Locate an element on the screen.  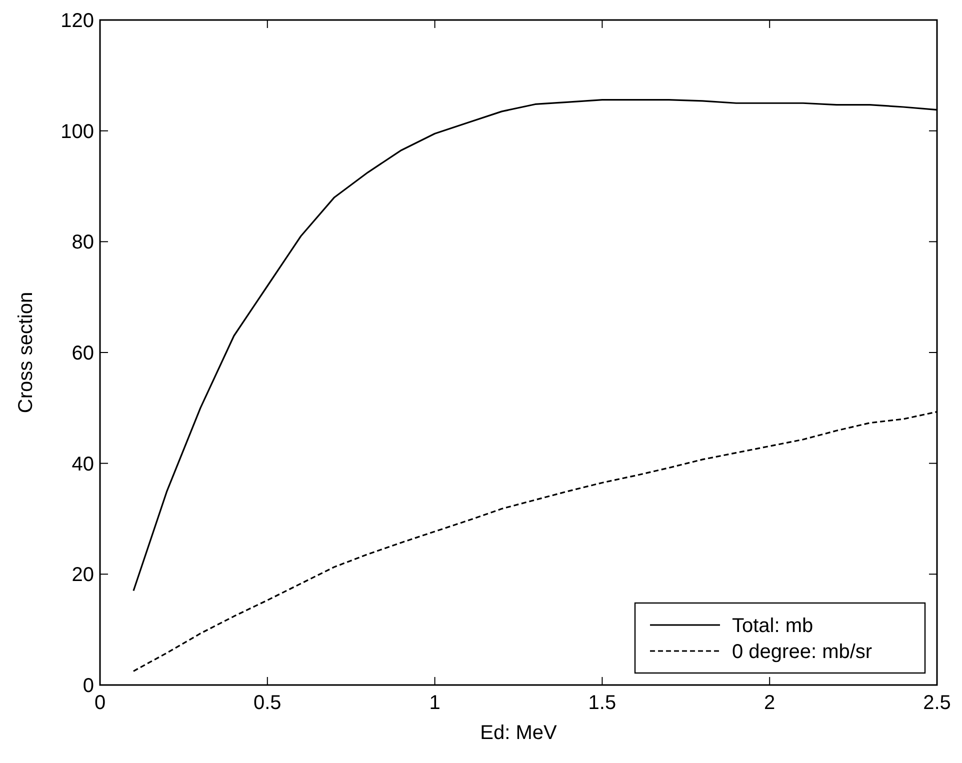
y-tick-label: 20 is located at coordinates (83, 575).